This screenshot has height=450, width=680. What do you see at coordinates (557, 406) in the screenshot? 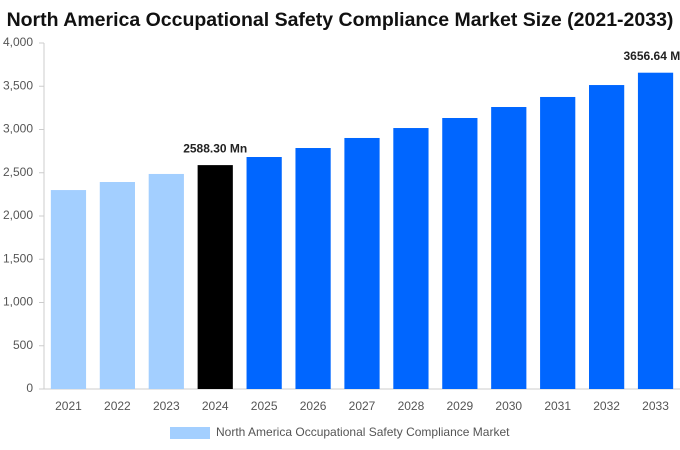
I see `x-tick-label: 2031` at bounding box center [557, 406].